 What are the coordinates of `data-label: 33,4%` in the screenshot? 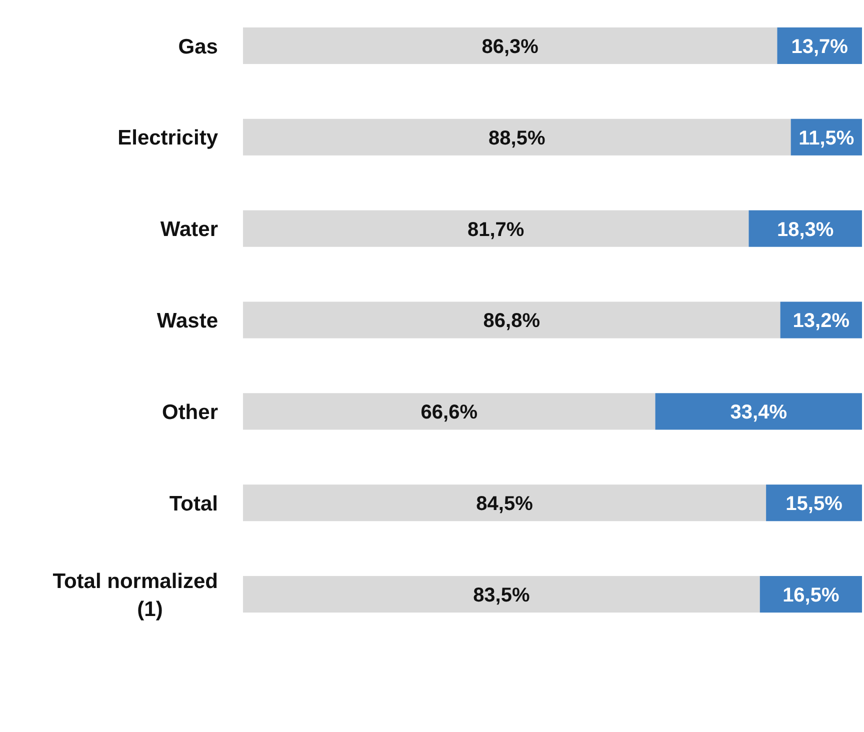 It's located at (759, 413).